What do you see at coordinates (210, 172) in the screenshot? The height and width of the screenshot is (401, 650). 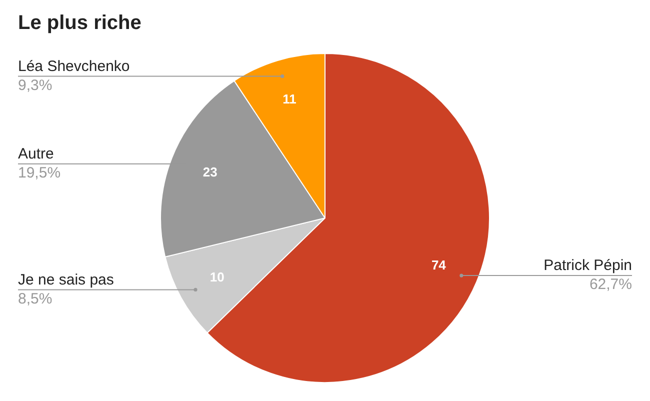 I see `text: 23` at bounding box center [210, 172].